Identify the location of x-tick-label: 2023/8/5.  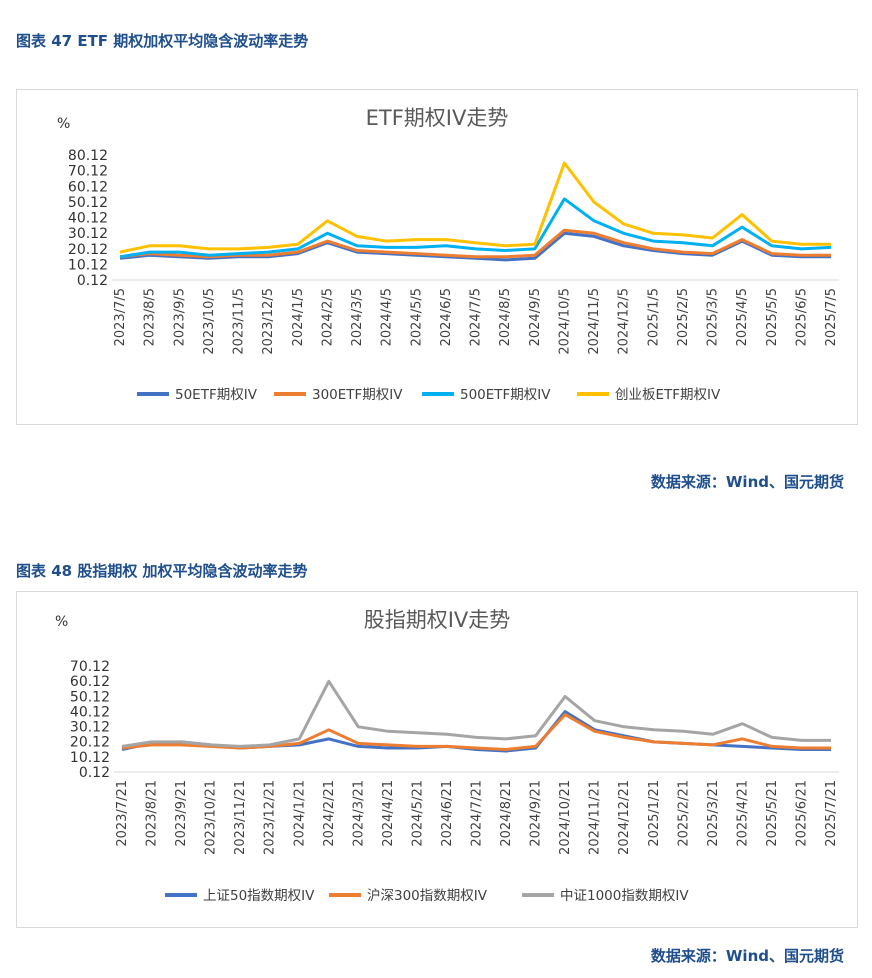
(150, 317).